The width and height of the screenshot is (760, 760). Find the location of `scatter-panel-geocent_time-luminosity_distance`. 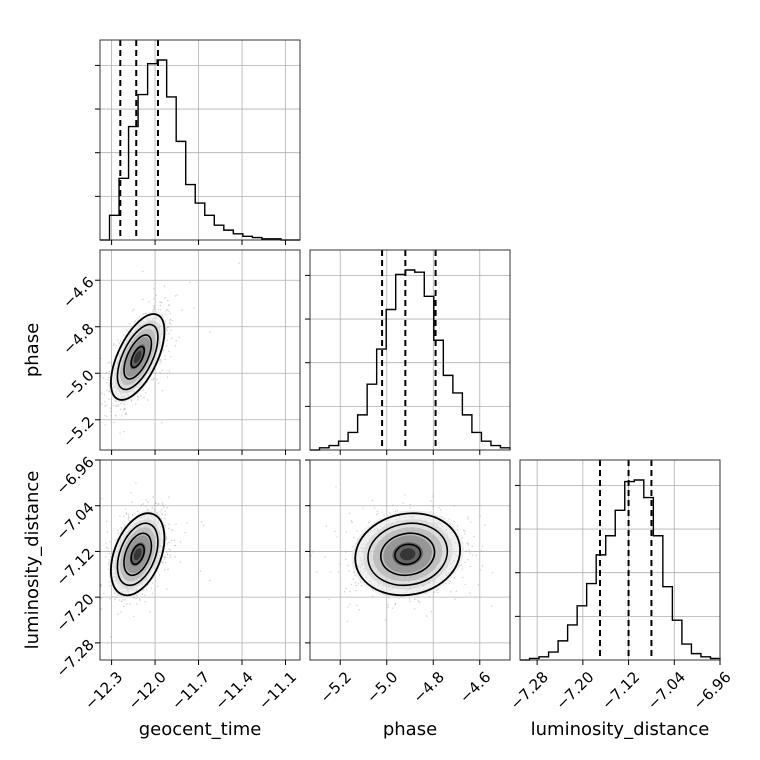

scatter-panel-geocent_time-luminosity_distance is located at coordinates (198, 562).